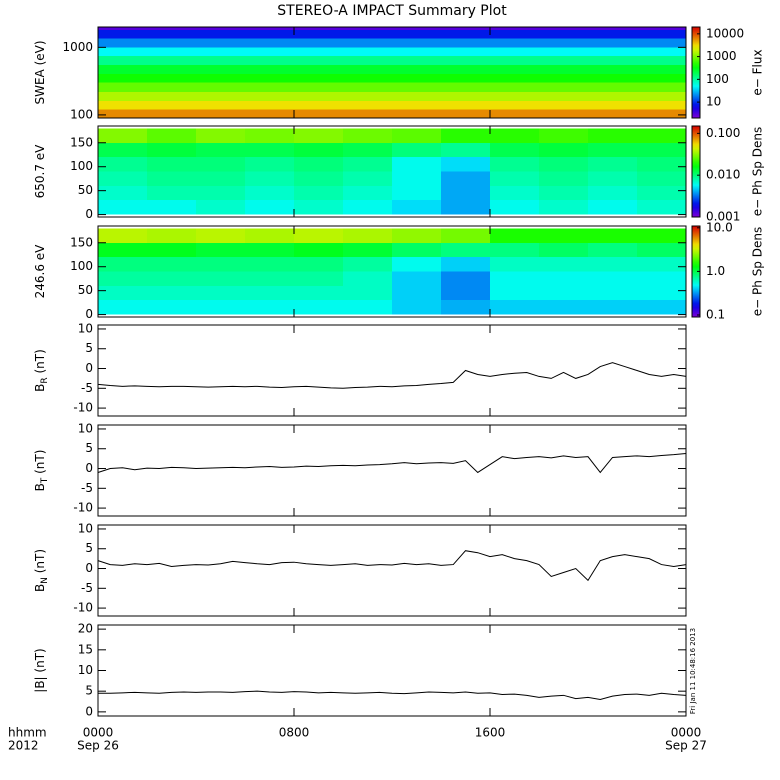 The height and width of the screenshot is (780, 780). Describe the element at coordinates (686, 733) in the screenshot. I see `x-tick-label: 0000` at that location.